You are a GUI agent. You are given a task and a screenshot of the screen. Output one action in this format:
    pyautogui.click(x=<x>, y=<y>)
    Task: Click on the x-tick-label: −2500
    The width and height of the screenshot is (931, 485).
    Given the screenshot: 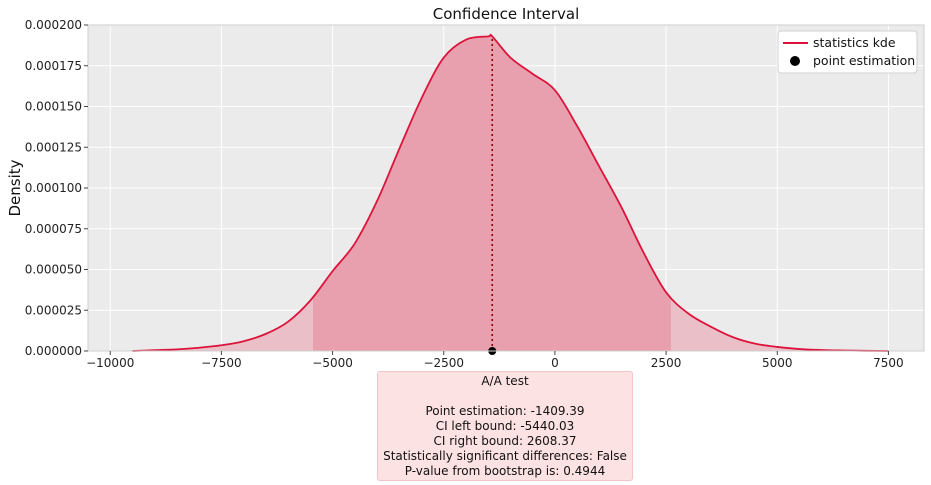 What is the action you would take?
    pyautogui.click(x=443, y=363)
    